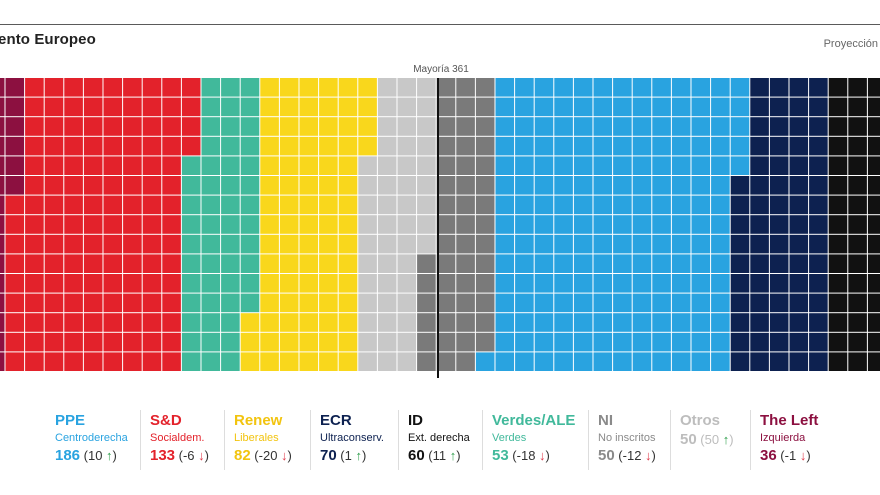 This screenshot has width=880, height=495. I want to click on legend-seat-count: 50 (-12 ↓), so click(634, 456).